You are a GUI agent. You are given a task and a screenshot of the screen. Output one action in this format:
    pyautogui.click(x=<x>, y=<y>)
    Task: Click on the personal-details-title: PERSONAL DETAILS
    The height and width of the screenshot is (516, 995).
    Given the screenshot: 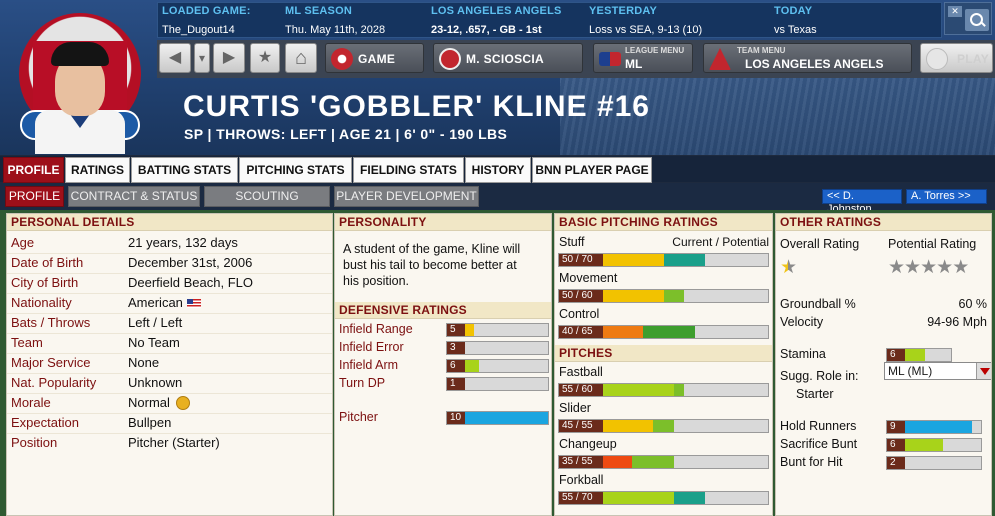 What is the action you would take?
    pyautogui.click(x=169, y=222)
    